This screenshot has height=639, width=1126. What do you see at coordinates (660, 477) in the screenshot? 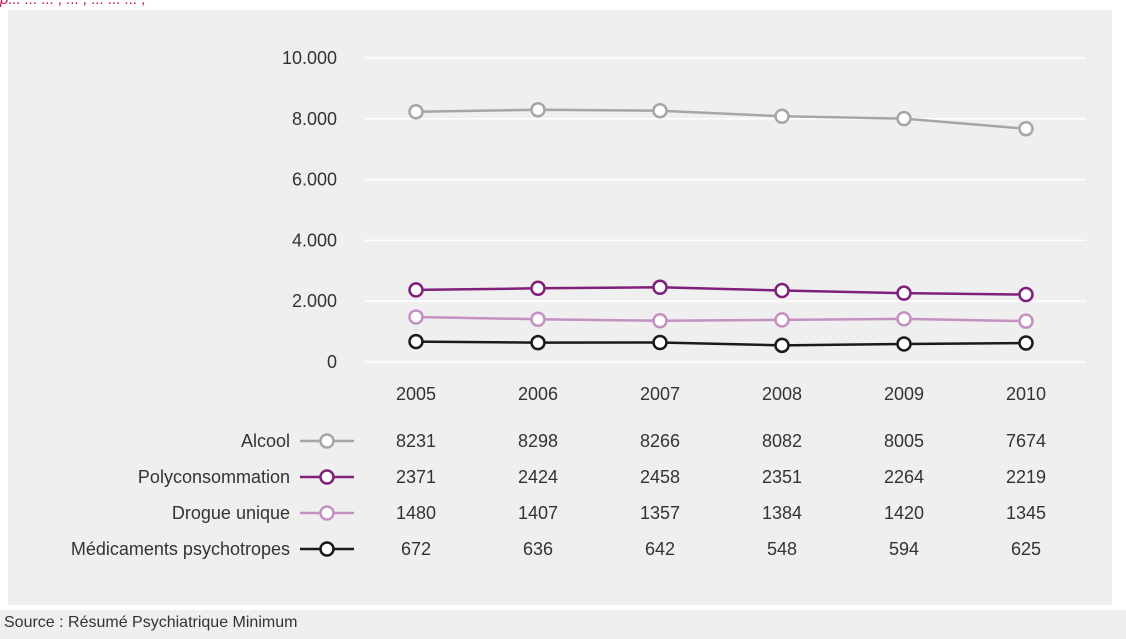
I see `data-label: 2458` at bounding box center [660, 477].